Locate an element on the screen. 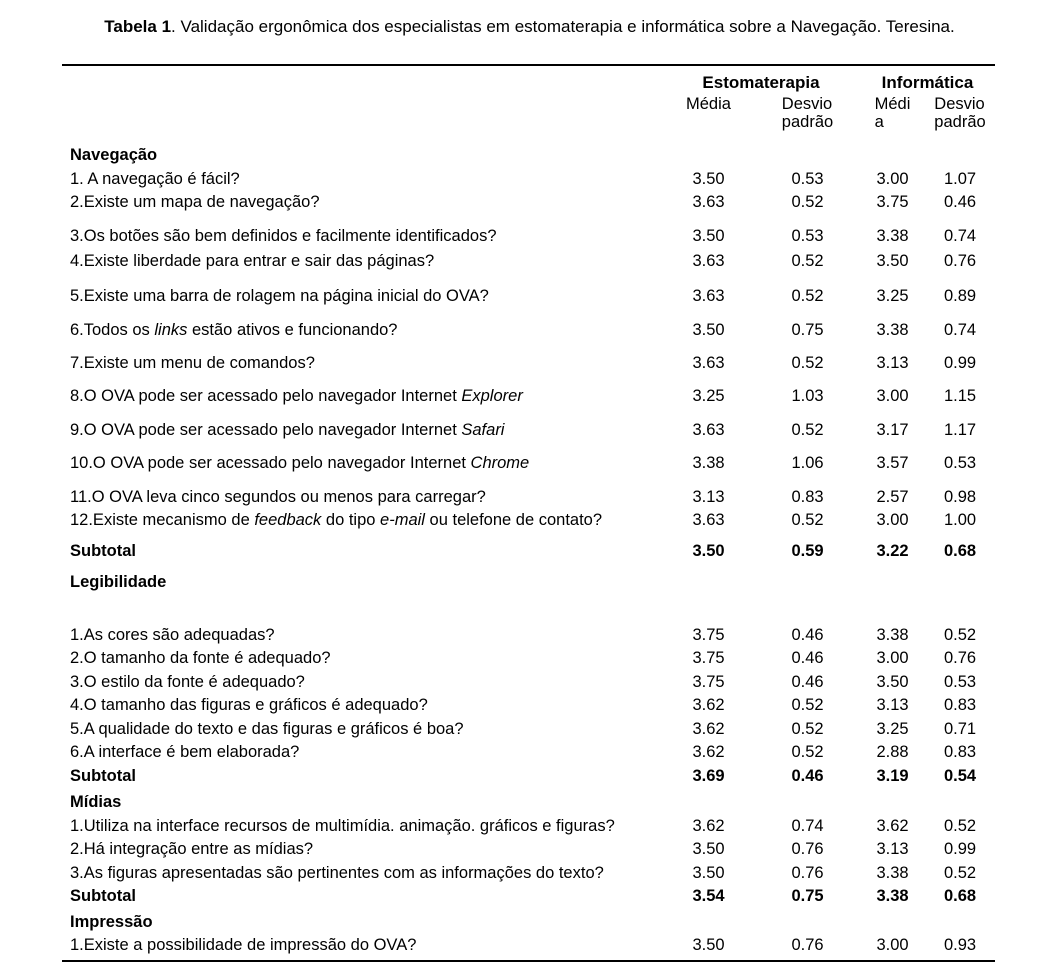  column-header-media-estomaterapia: Média is located at coordinates (708, 113).